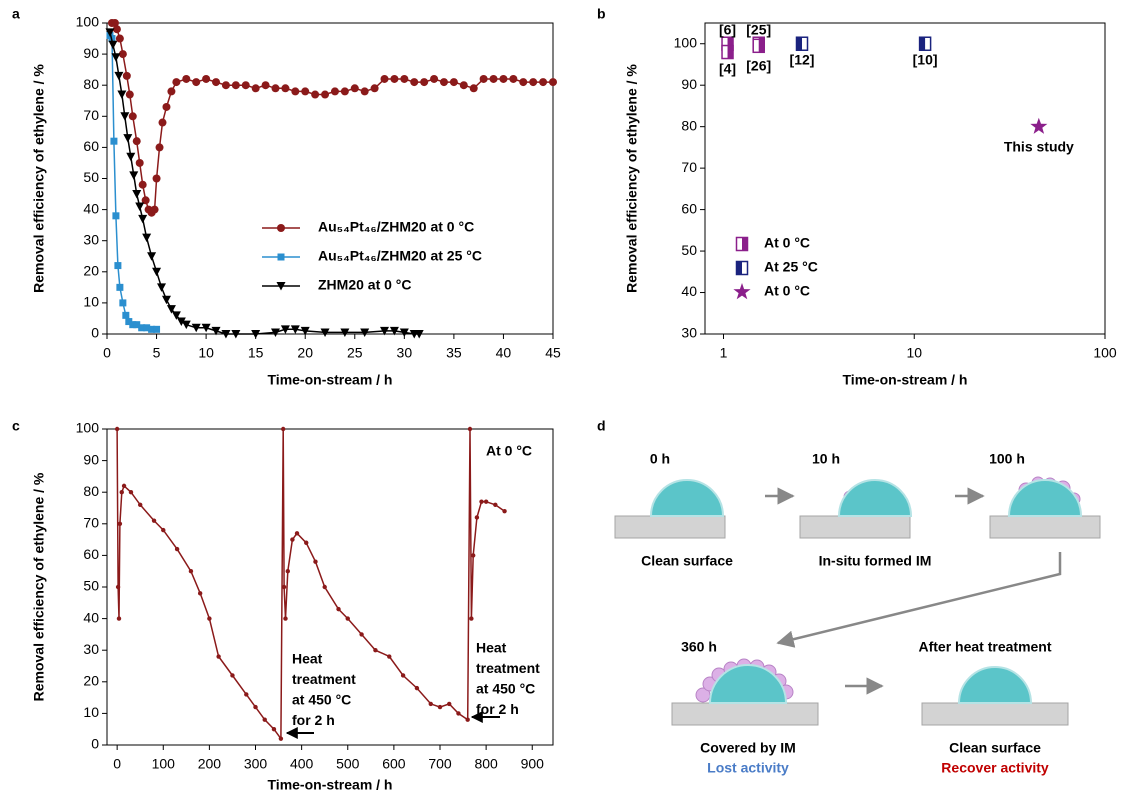 Image resolution: width=1123 pixels, height=798 pixels. I want to click on x-tick-label: 5, so click(157, 353).